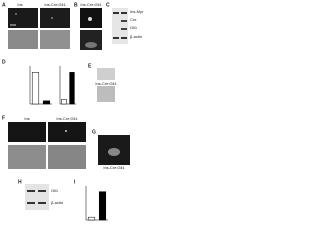  Describe the element at coordinates (76, 5) in the screenshot. I see `panel-letter: B` at that location.